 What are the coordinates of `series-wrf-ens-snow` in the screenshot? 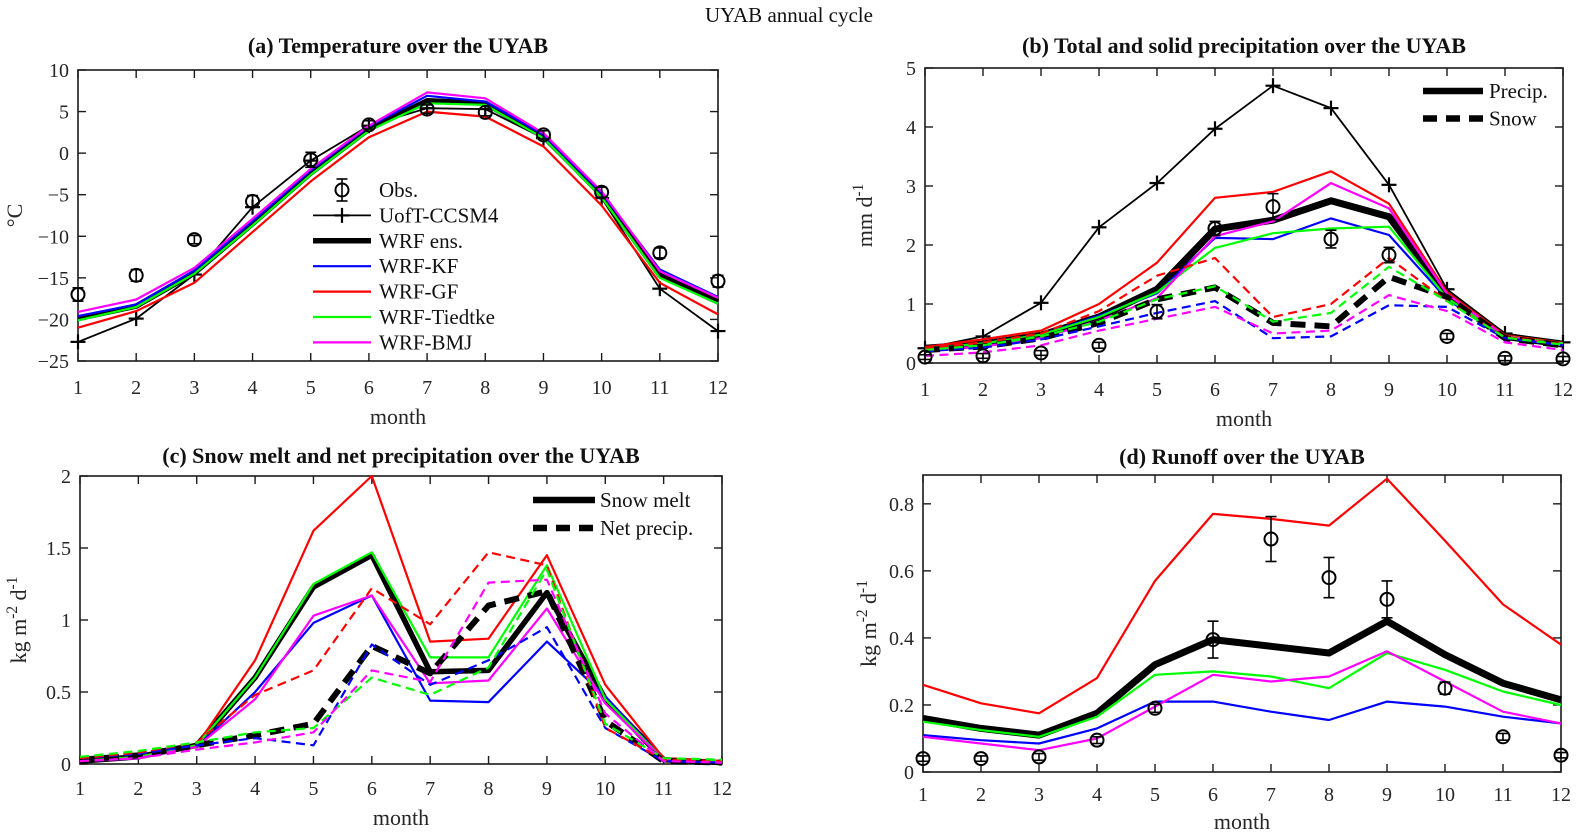 It's located at (1244, 313).